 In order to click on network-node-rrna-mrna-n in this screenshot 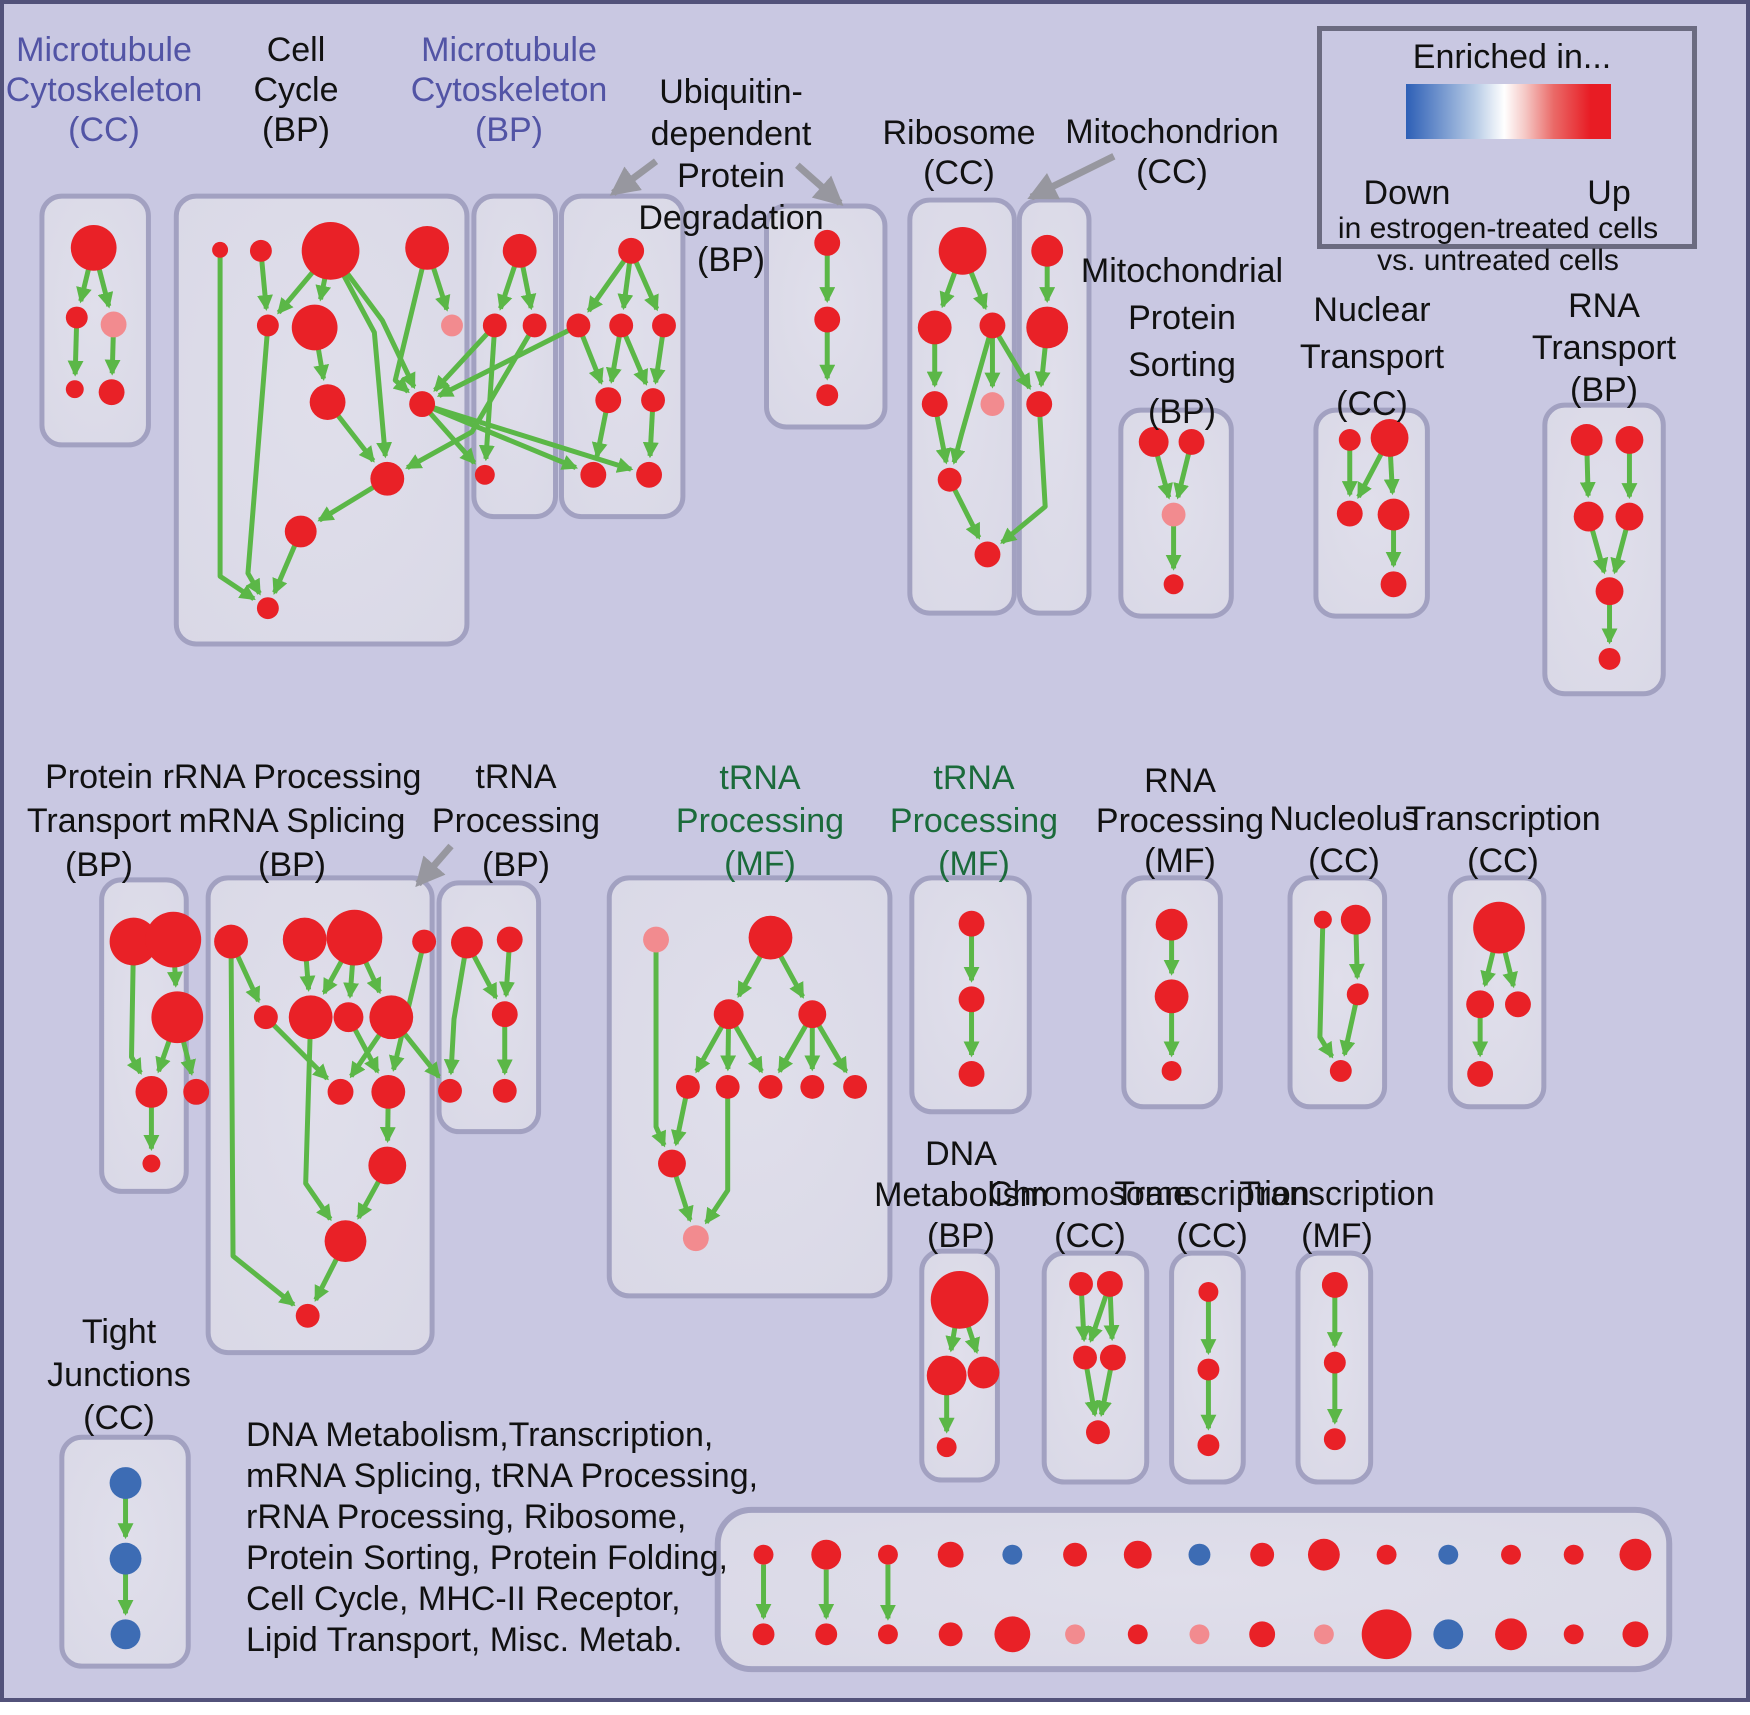, I will do `click(307, 1315)`.